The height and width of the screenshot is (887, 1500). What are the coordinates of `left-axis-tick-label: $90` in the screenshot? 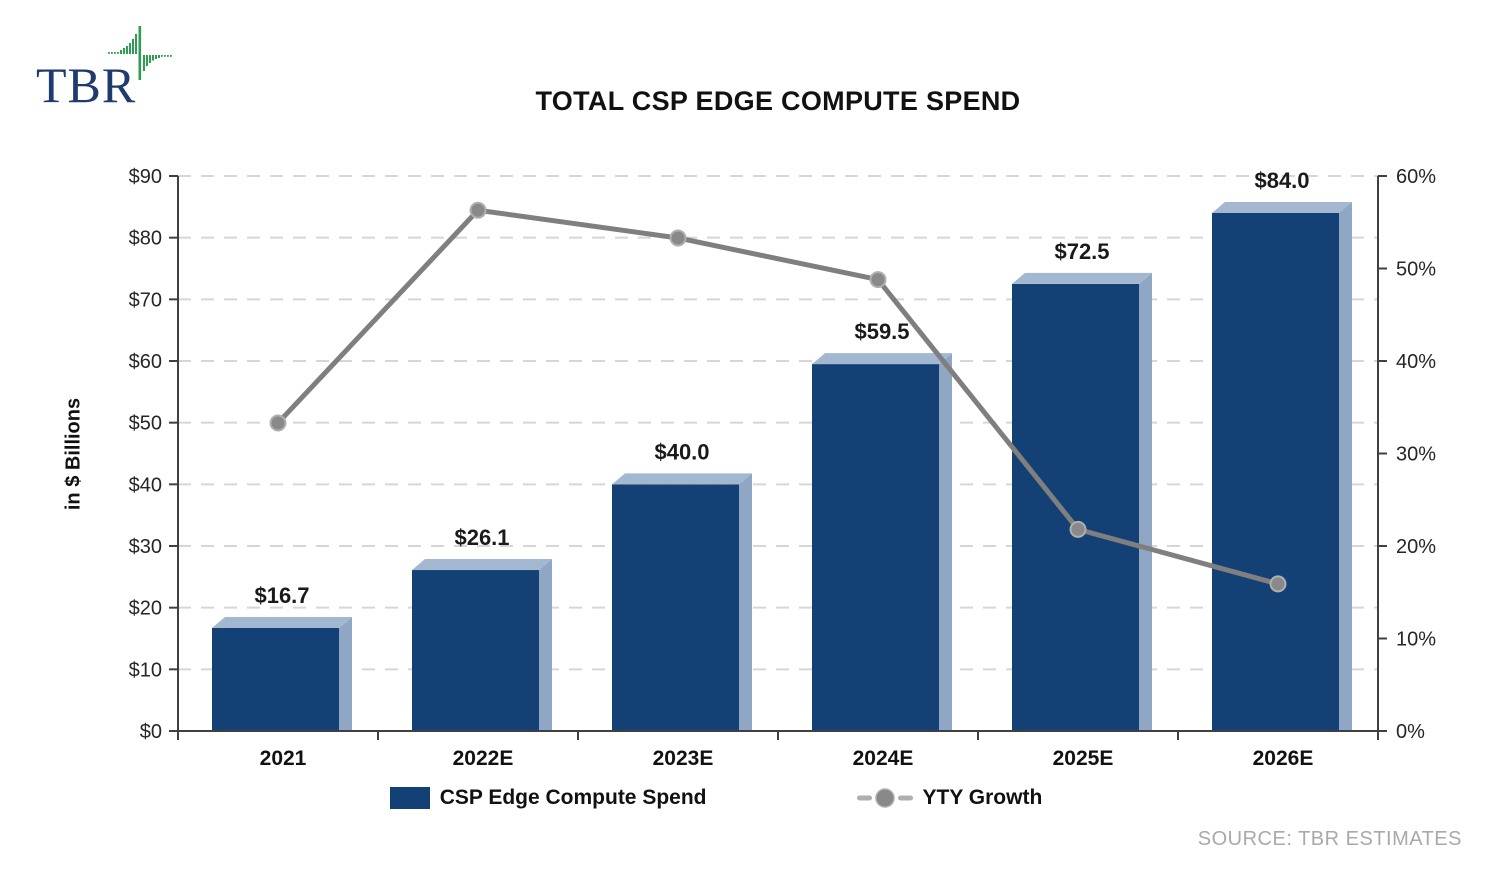 It's located at (145, 177).